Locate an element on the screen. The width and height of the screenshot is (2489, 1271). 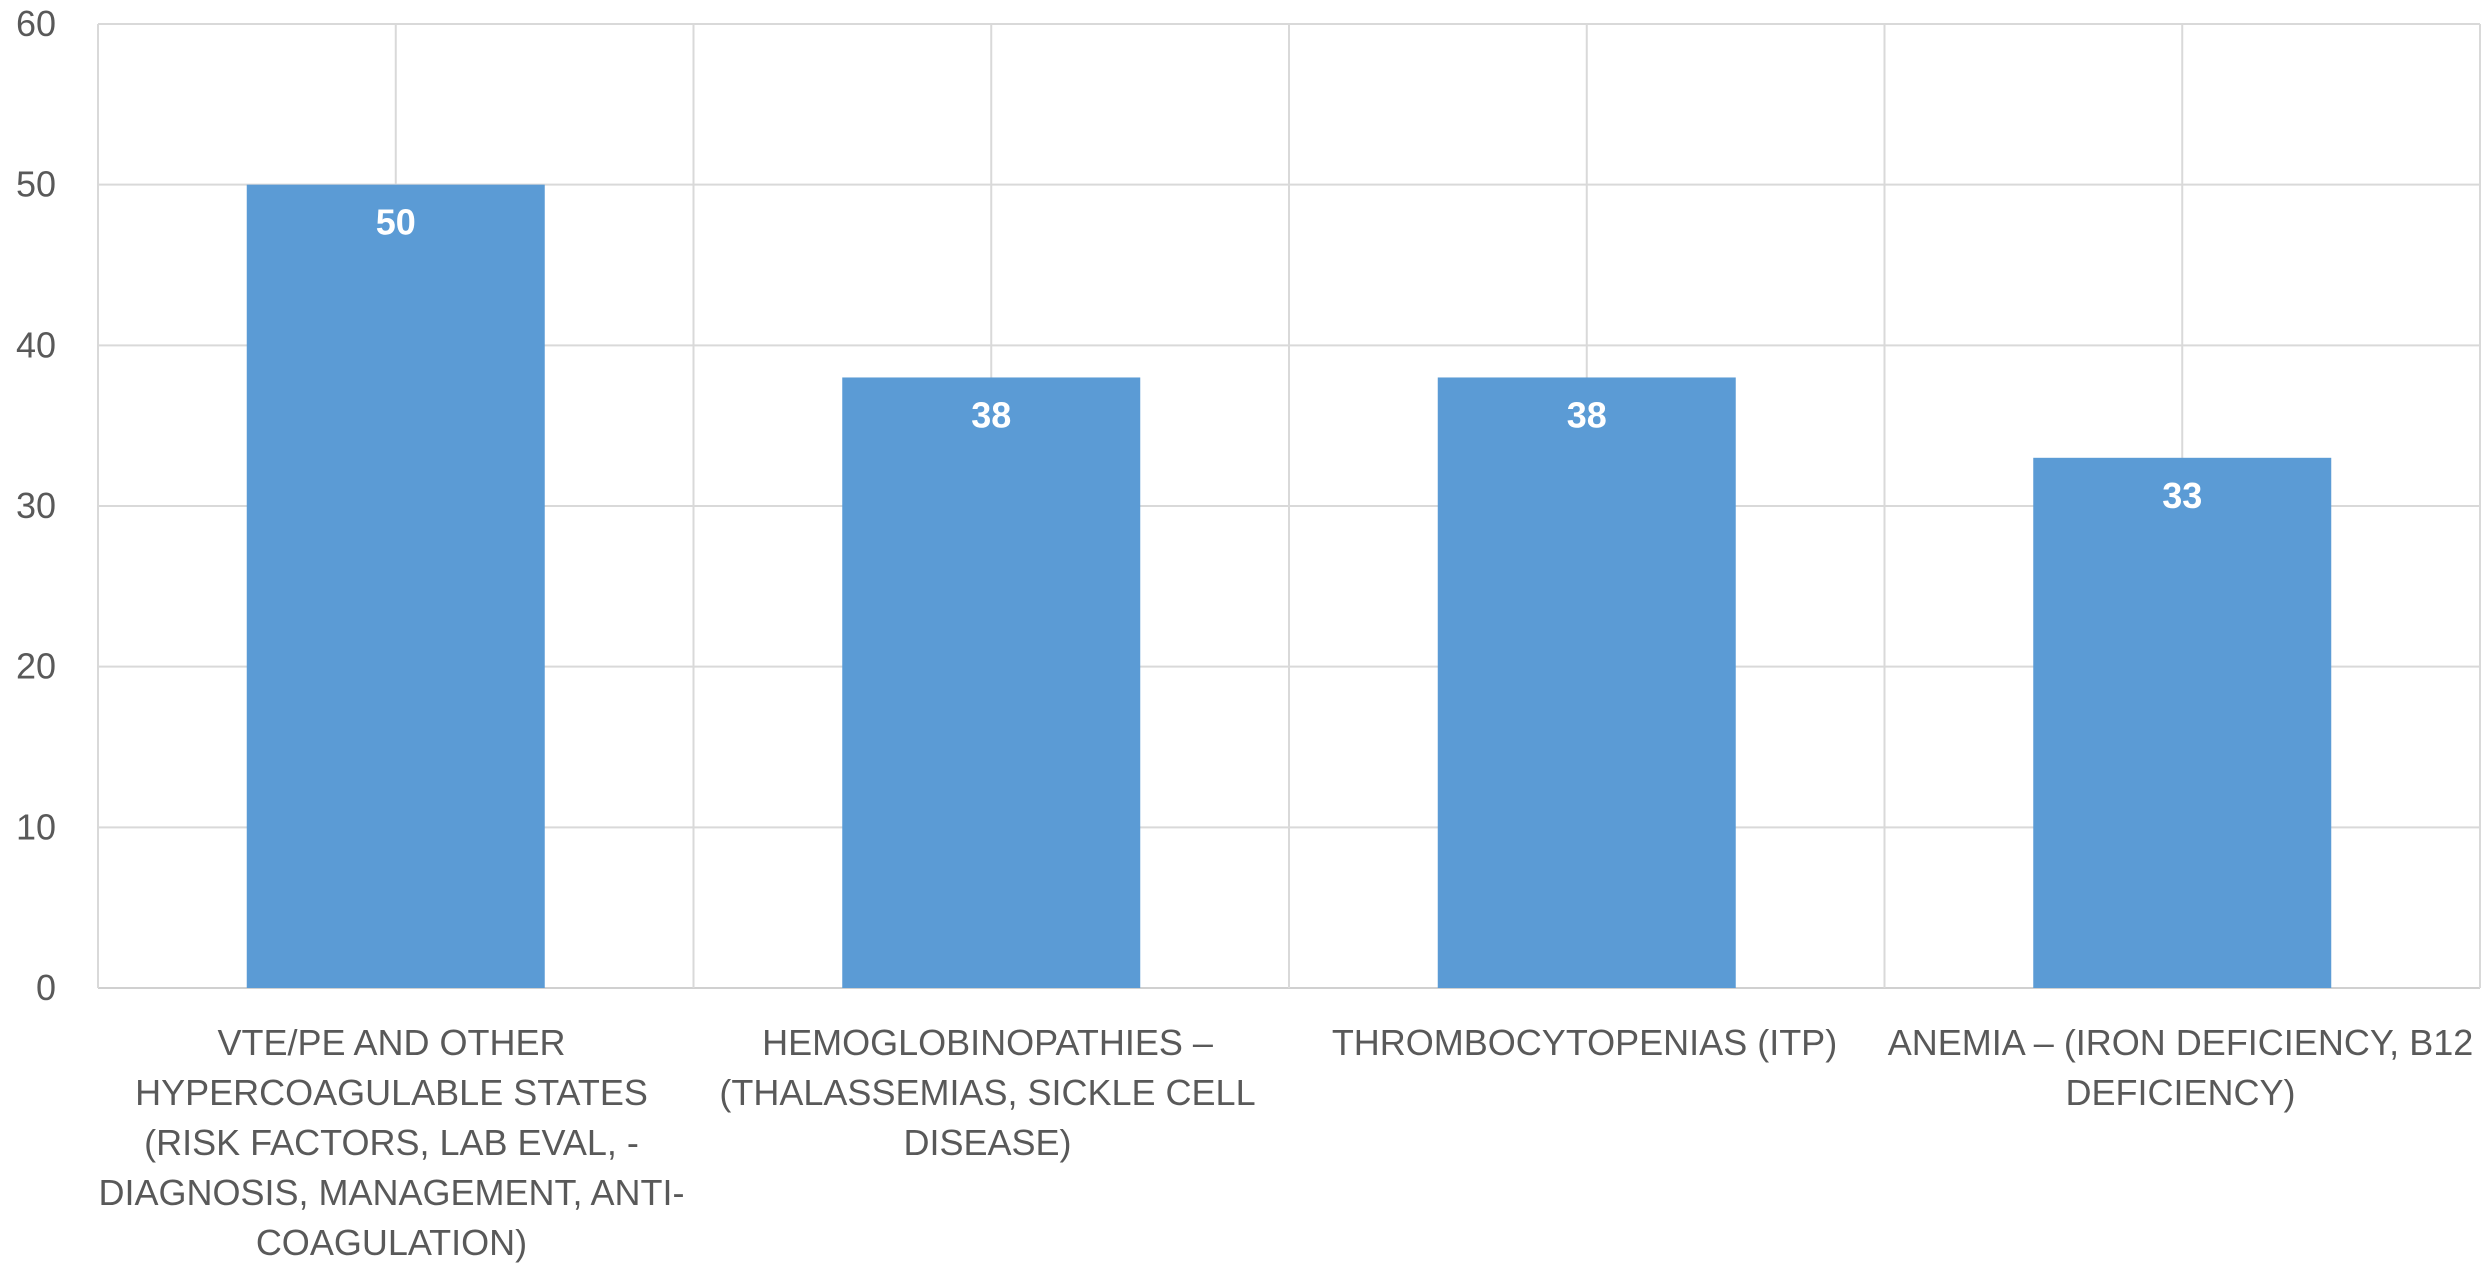
y-tick-label: 10 is located at coordinates (36, 826).